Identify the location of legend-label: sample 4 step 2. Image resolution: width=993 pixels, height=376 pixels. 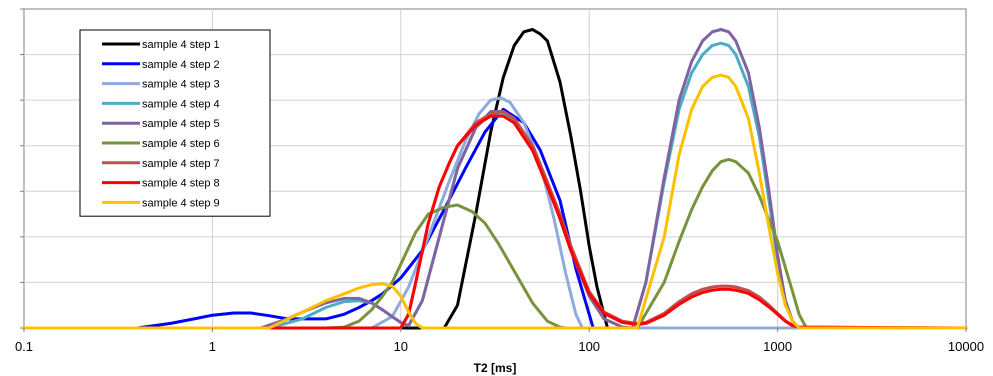
(181, 65).